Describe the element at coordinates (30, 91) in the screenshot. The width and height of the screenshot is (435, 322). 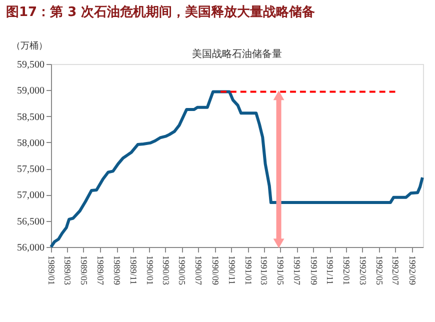
I see `y-tick-label: 59,000` at that location.